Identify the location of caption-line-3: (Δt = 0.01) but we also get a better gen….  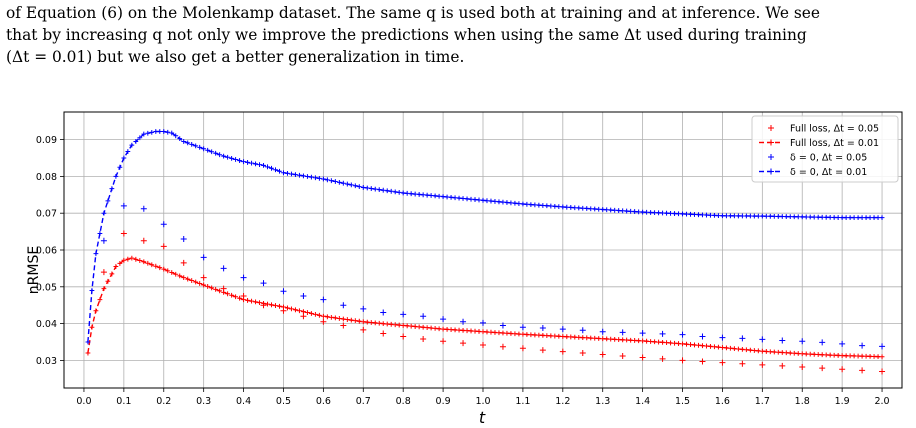
(235, 57).